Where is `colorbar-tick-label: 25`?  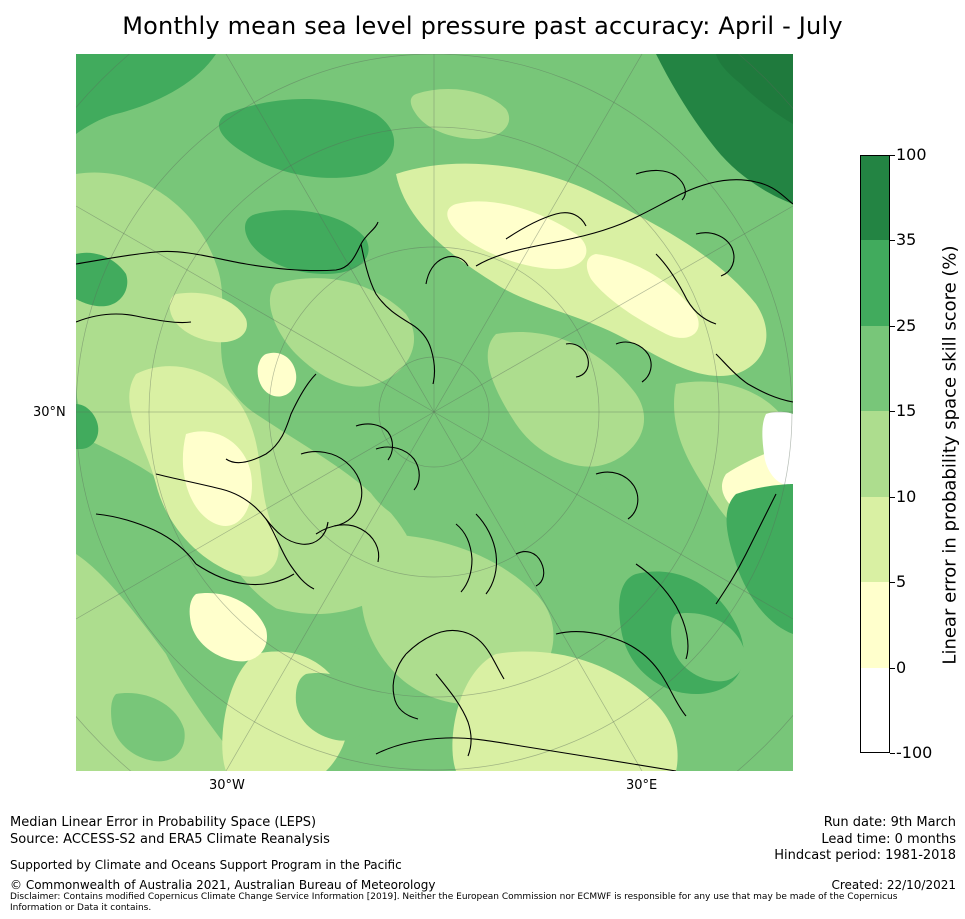 colorbar-tick-label: 25 is located at coordinates (906, 325).